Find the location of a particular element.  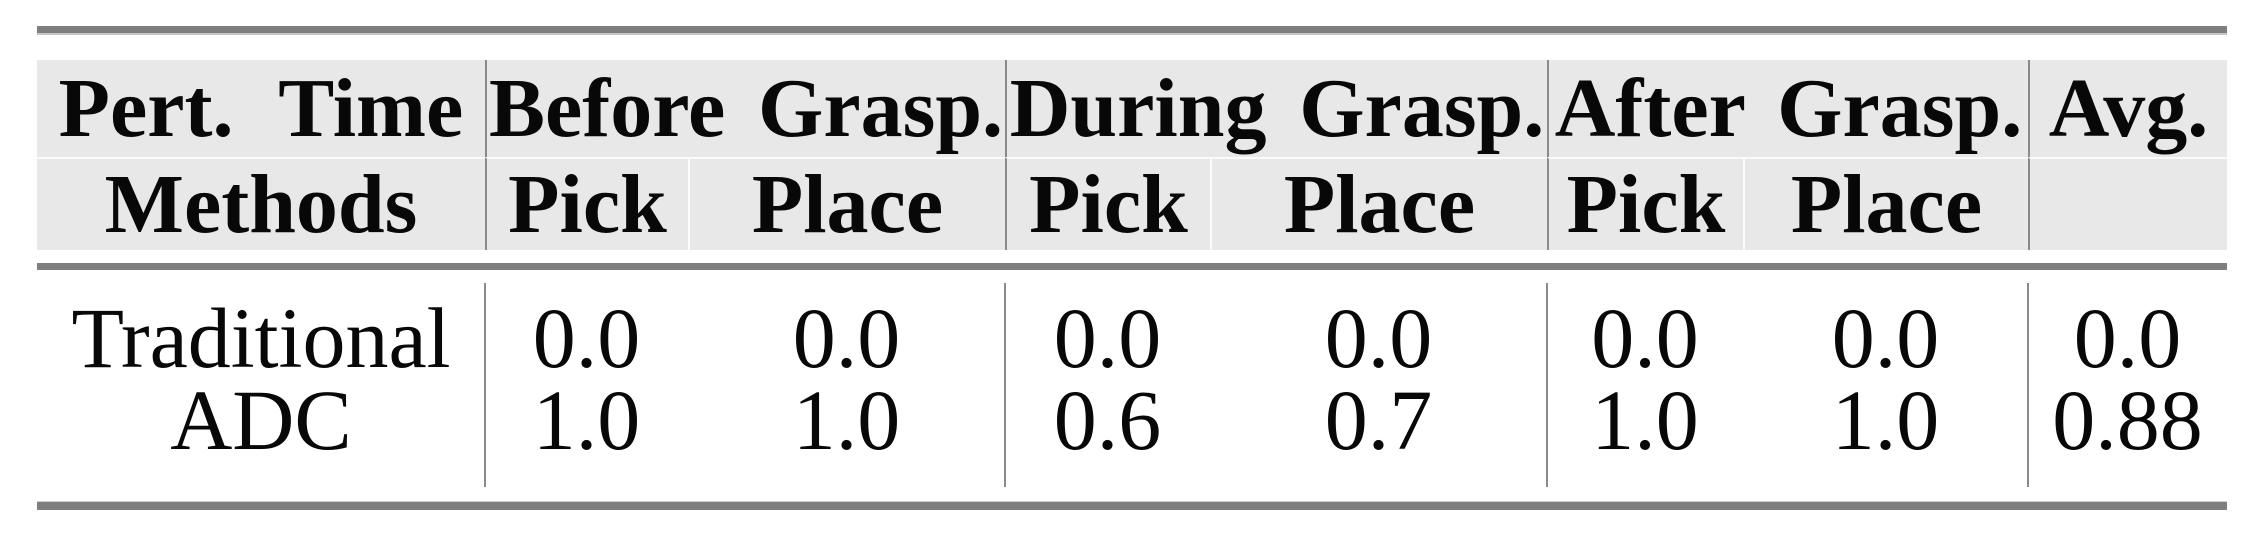

header-after-grasp: After Grasp. is located at coordinates (1787, 108).